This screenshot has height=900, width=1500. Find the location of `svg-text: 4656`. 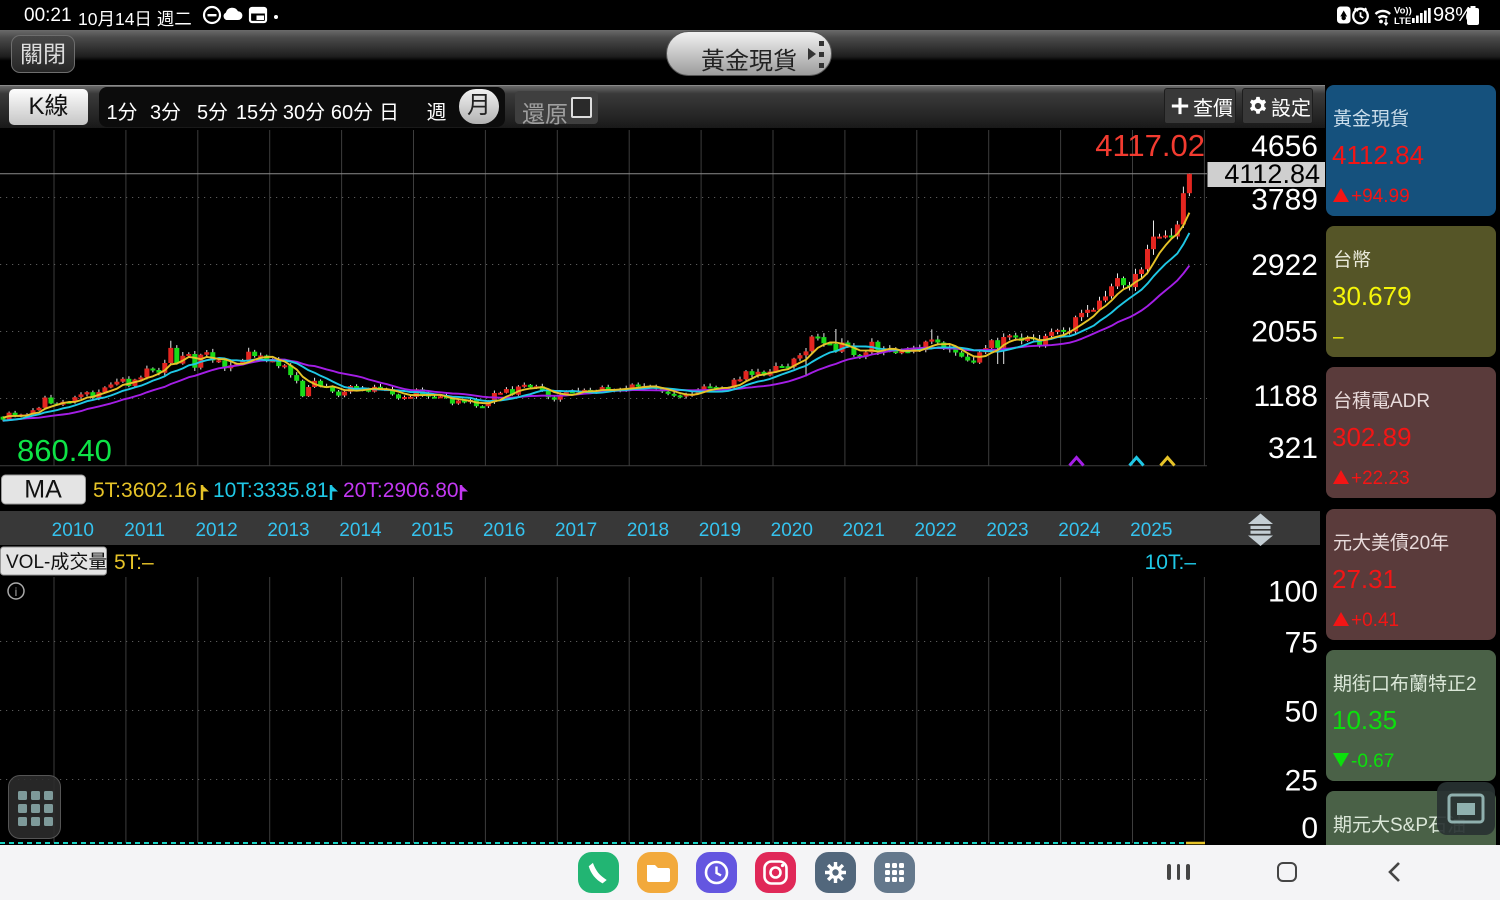

svg-text: 4656 is located at coordinates (1284, 146).